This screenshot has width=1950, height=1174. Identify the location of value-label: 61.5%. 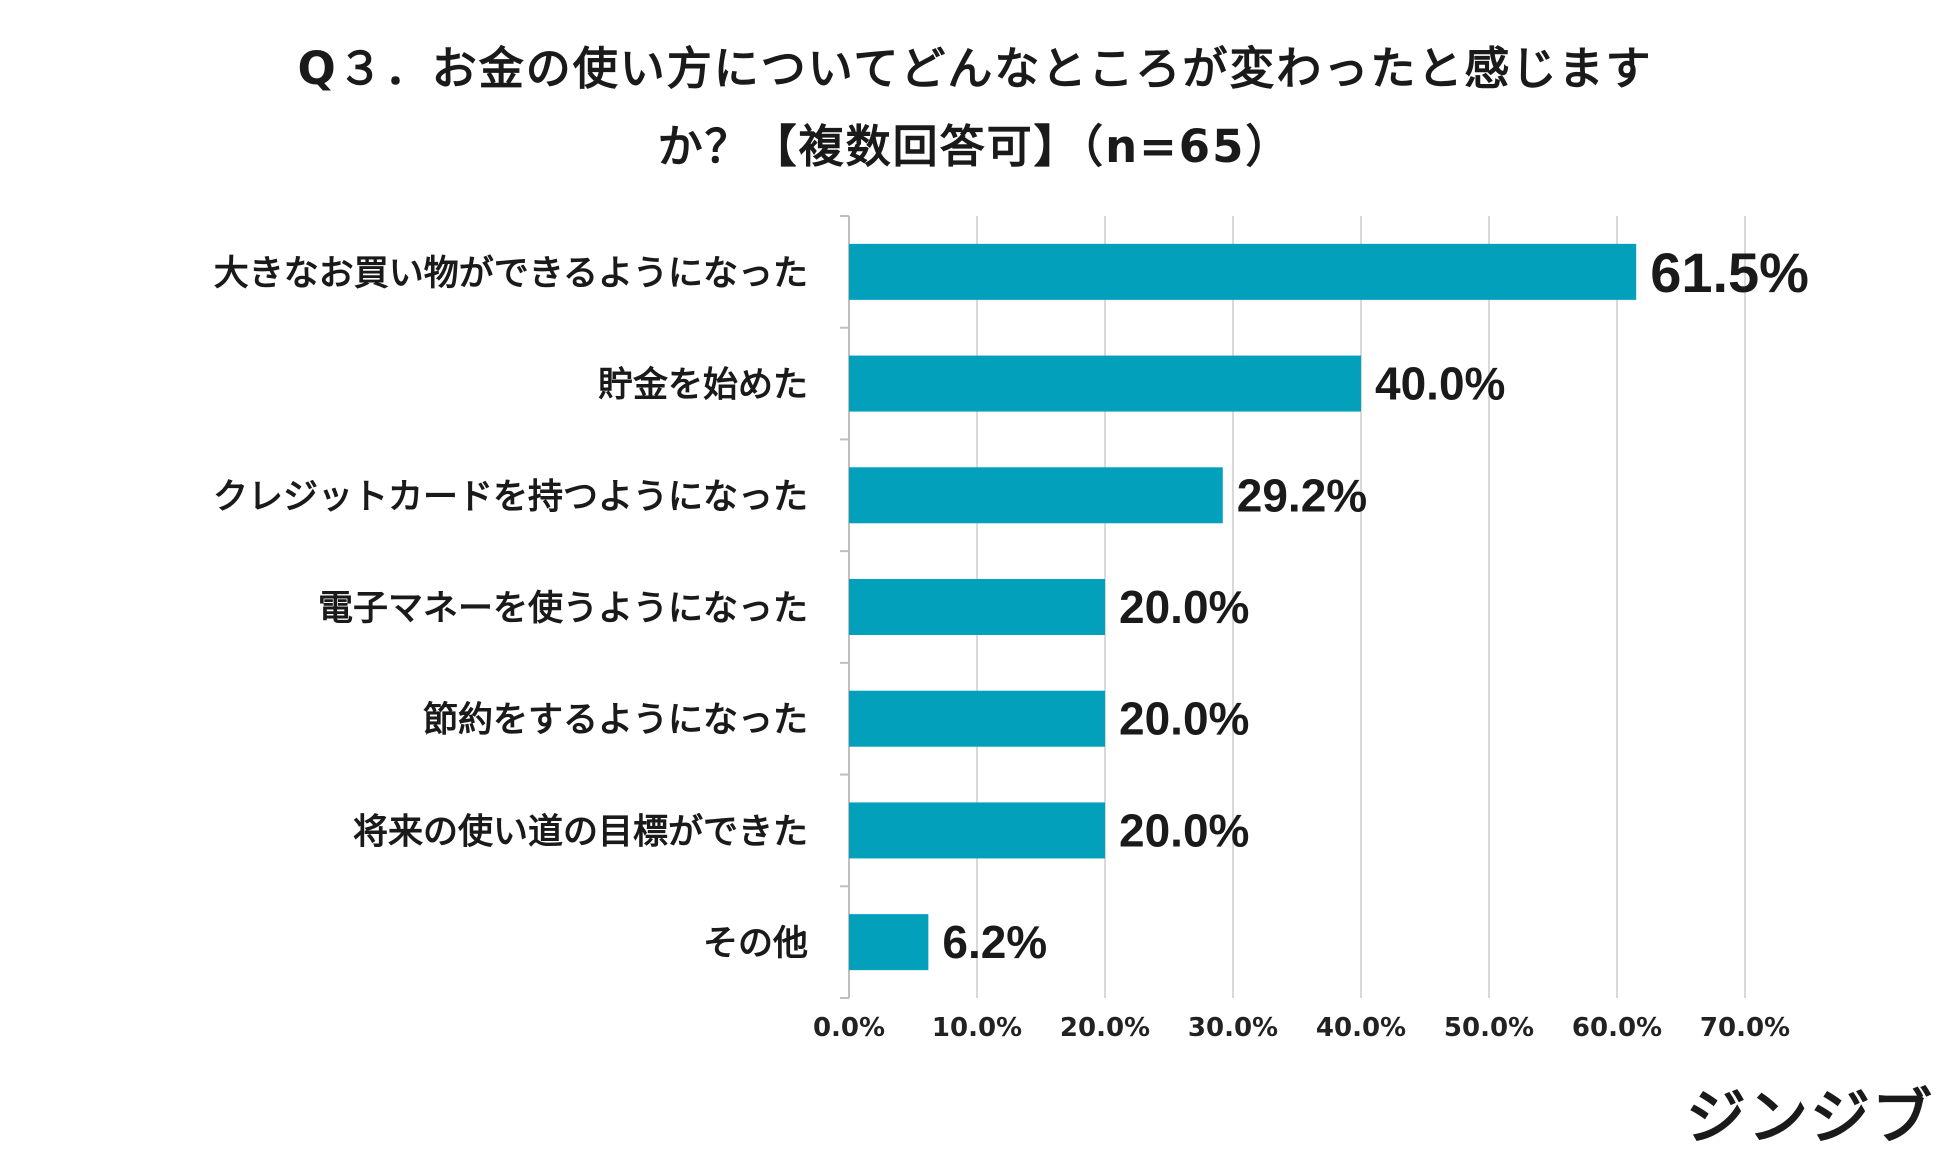
(1729, 272).